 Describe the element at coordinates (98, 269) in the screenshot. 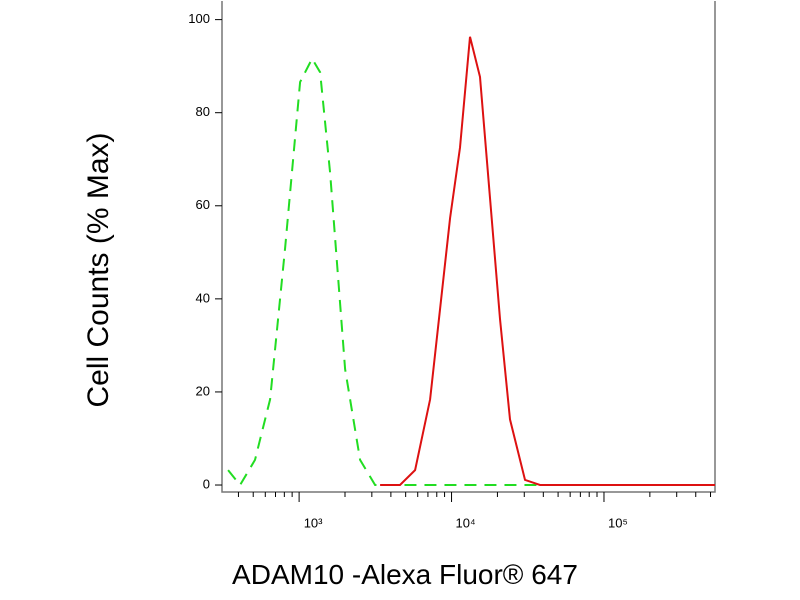

I see `y-axis-label: Cell Counts (% Max)` at that location.